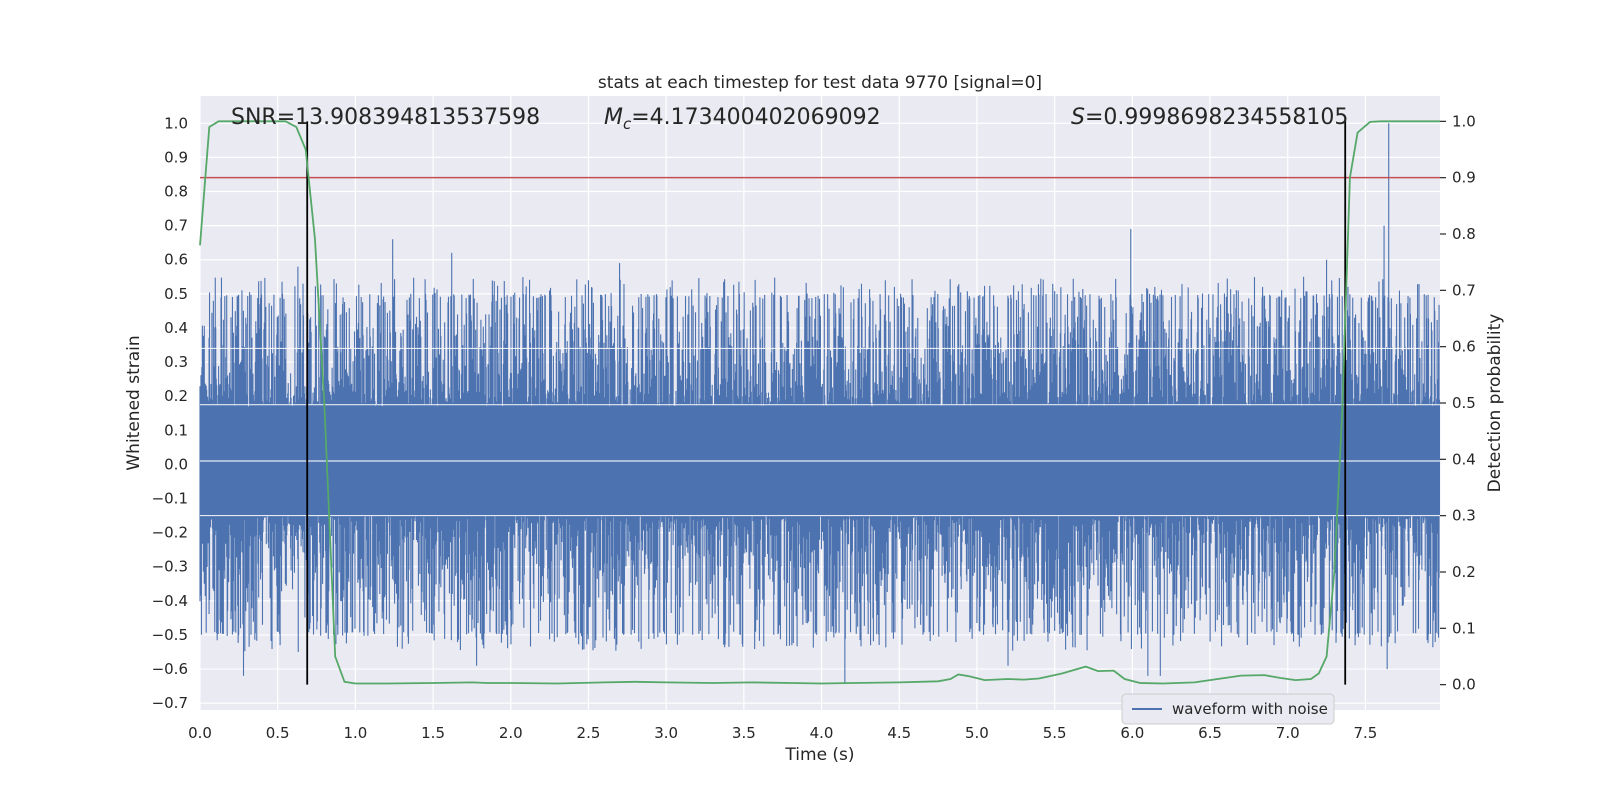  What do you see at coordinates (433, 733) in the screenshot?
I see `x-tick-label-3: 1.5` at bounding box center [433, 733].